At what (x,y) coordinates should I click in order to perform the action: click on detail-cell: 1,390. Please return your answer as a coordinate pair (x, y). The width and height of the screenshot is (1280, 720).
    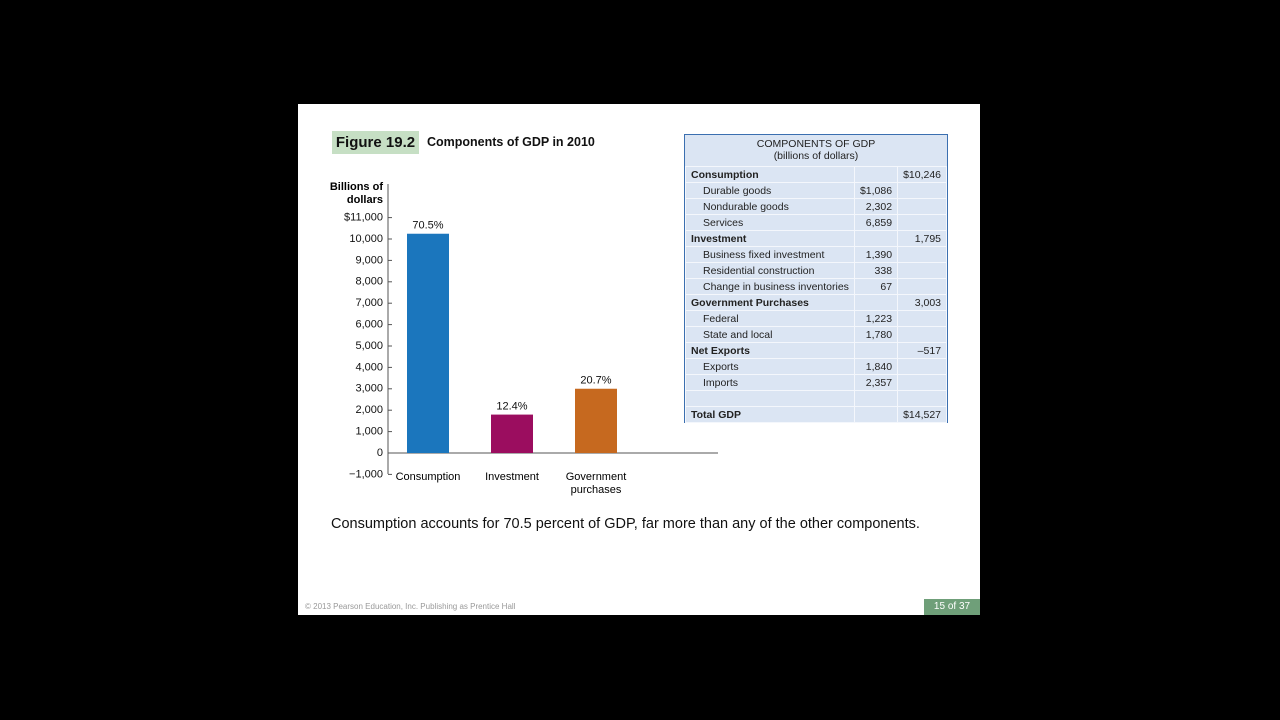
    Looking at the image, I should click on (876, 254).